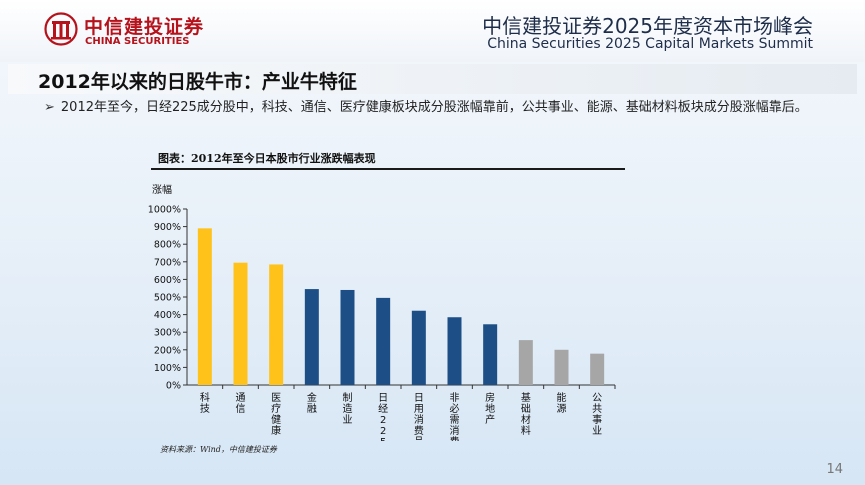 Image resolution: width=865 pixels, height=485 pixels. I want to click on category-label-3: 医疗健康, so click(276, 414).